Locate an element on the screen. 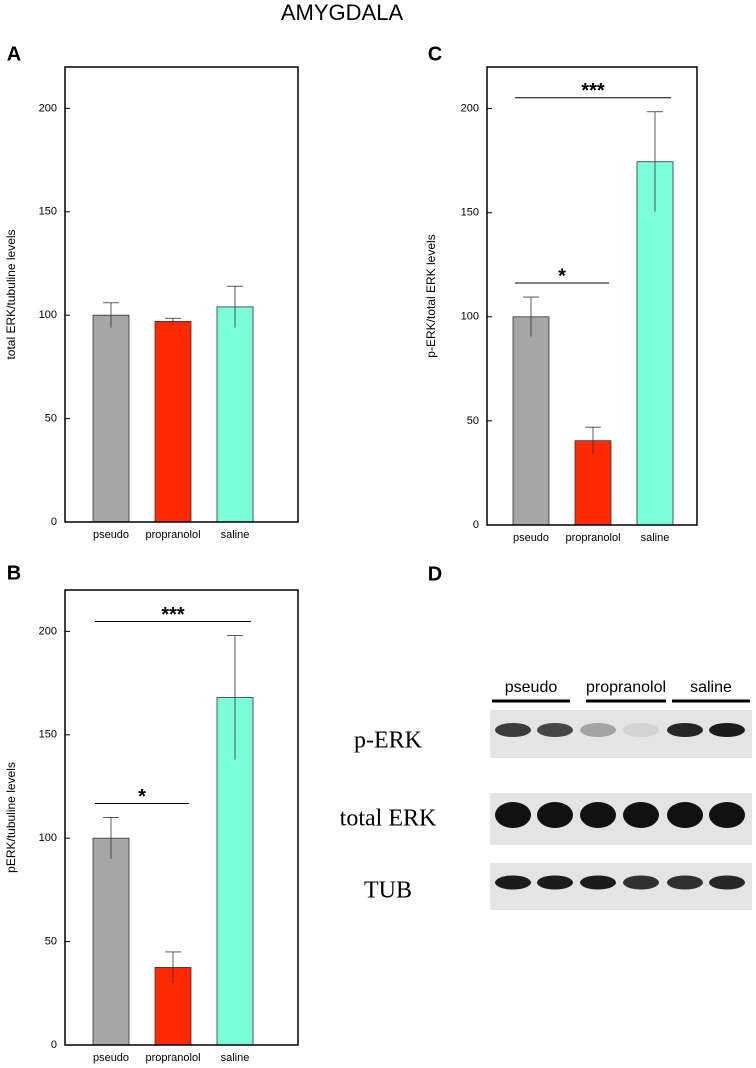  y-axis-label: pERK/tubuline levels is located at coordinates (11, 817).